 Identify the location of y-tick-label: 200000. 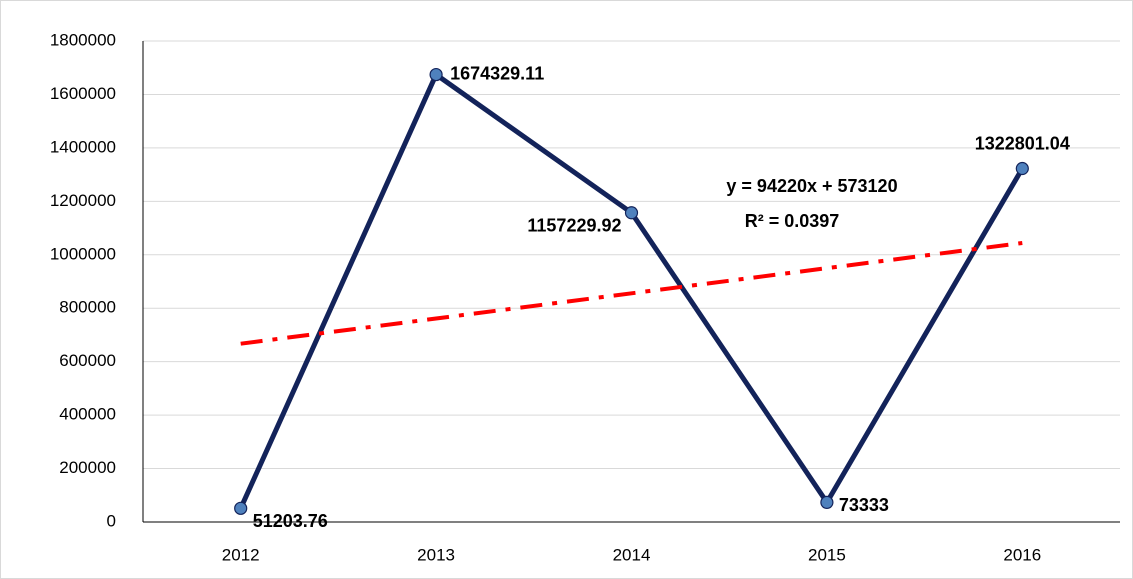
(87, 467).